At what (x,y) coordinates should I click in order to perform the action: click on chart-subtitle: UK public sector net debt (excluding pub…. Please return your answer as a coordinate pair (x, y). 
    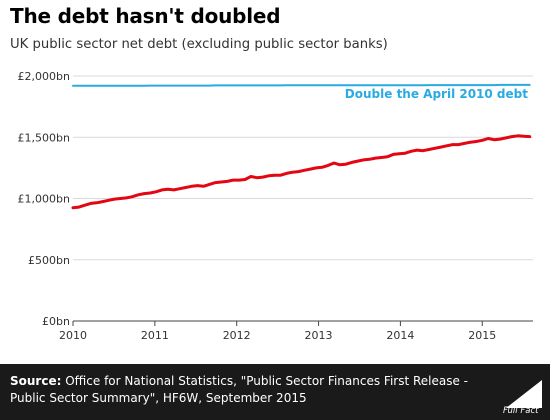
    Looking at the image, I should click on (199, 44).